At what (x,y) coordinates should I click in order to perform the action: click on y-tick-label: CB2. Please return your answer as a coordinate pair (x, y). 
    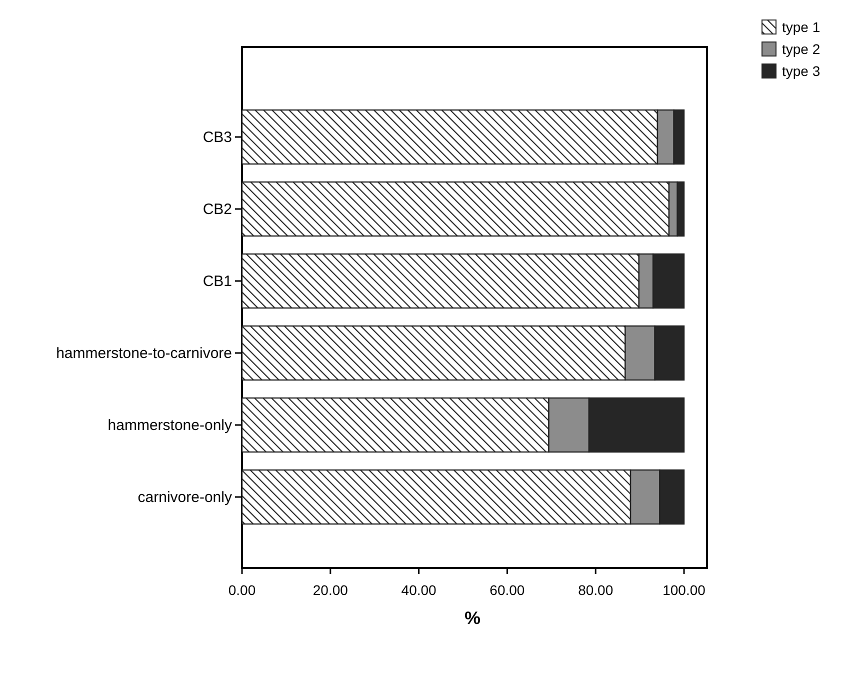
    Looking at the image, I should click on (217, 209).